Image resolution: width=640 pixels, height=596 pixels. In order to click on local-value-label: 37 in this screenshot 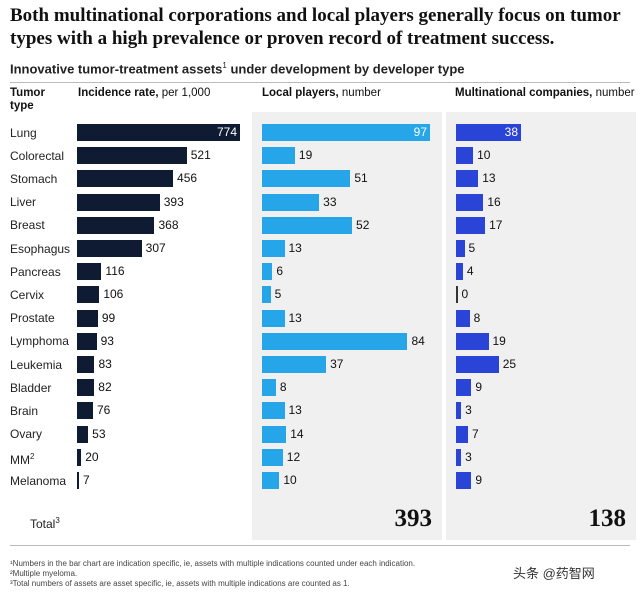, I will do `click(337, 364)`.